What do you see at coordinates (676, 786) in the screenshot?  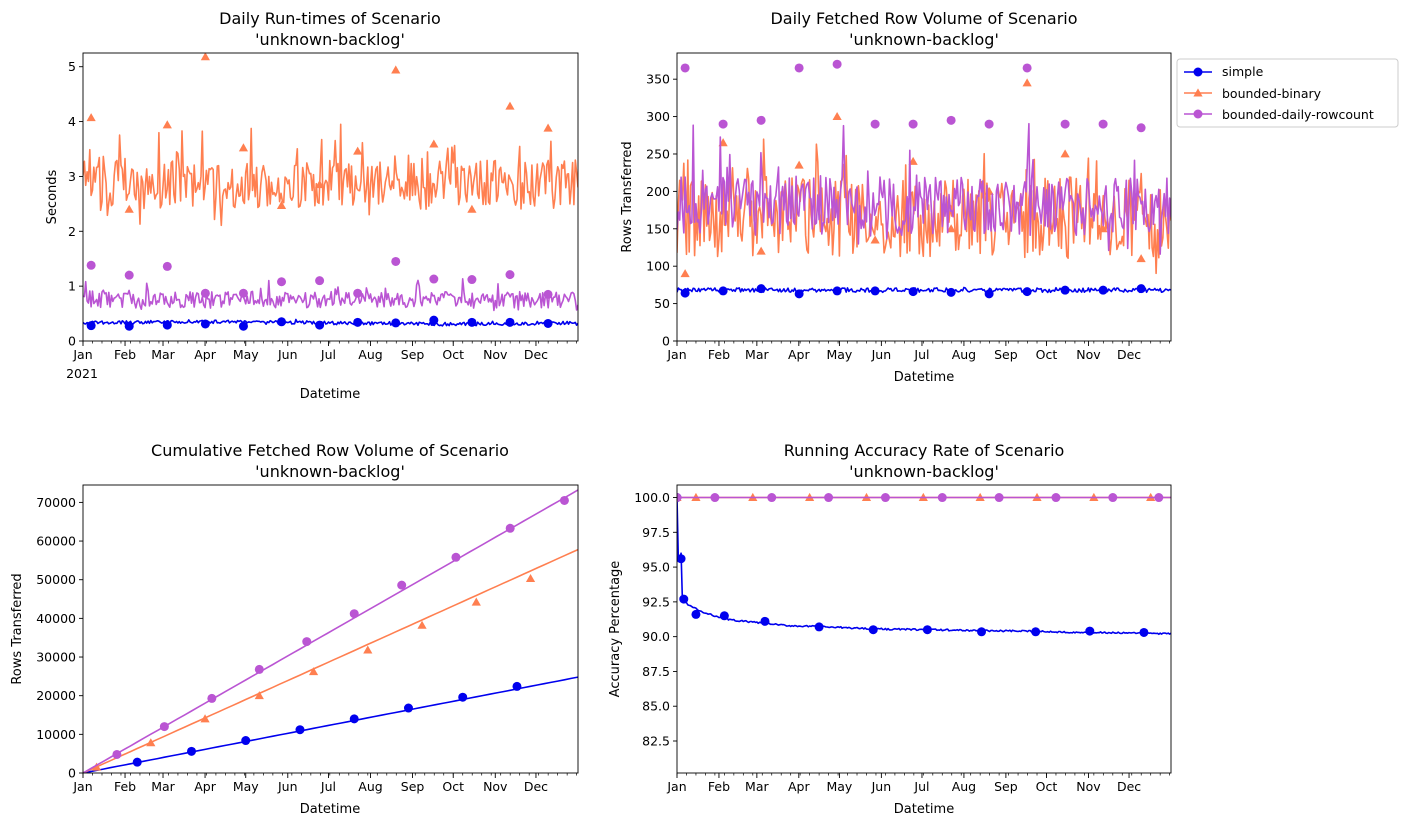 I see `x-tick-label: Jan` at bounding box center [676, 786].